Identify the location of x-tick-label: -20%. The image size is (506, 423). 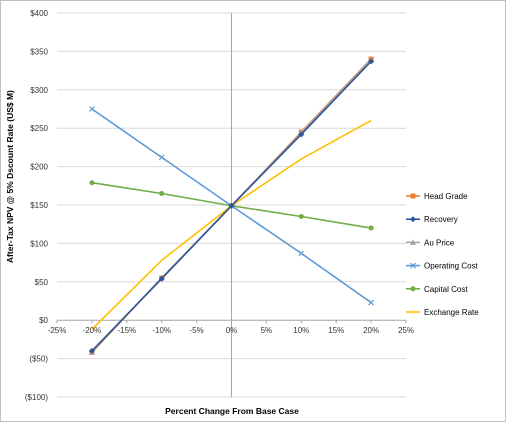
(92, 330).